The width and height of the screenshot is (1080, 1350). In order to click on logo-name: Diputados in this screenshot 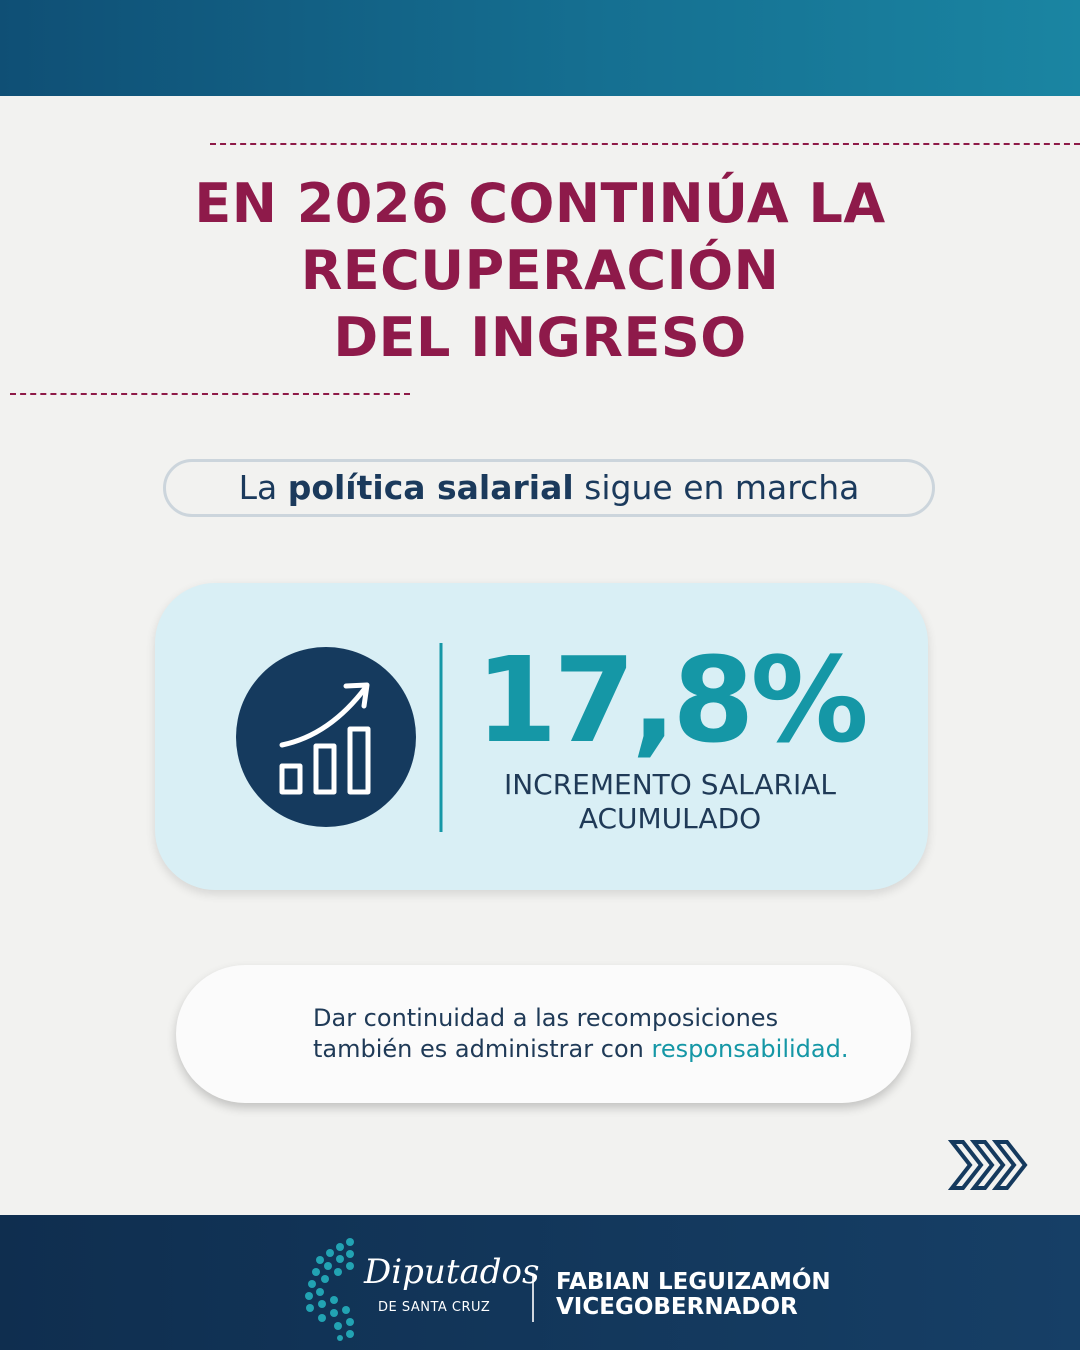, I will do `click(452, 1272)`.